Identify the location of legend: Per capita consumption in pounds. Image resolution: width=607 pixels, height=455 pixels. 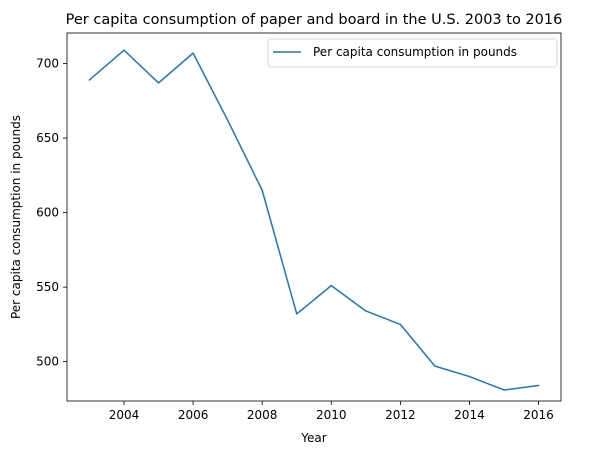
(412, 53).